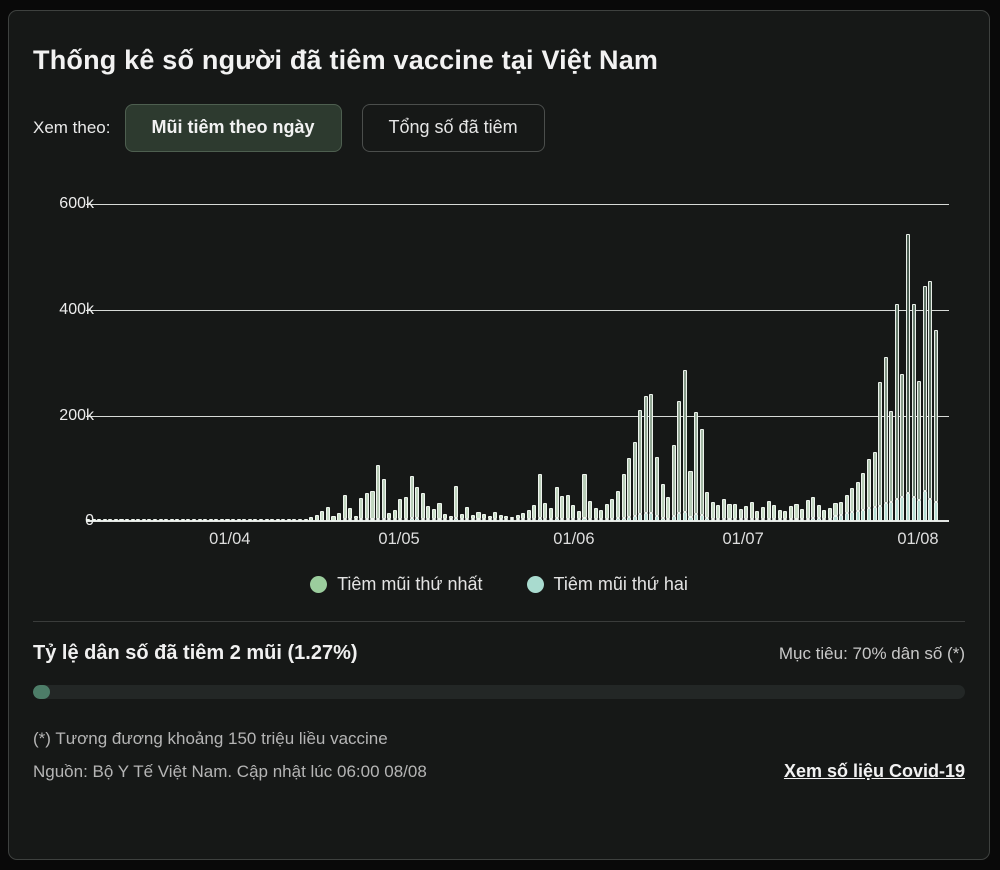 Image resolution: width=1000 pixels, height=870 pixels. Describe the element at coordinates (453, 128) in the screenshot. I see `tab-total-doses: Tổng số đã tiêm` at that location.